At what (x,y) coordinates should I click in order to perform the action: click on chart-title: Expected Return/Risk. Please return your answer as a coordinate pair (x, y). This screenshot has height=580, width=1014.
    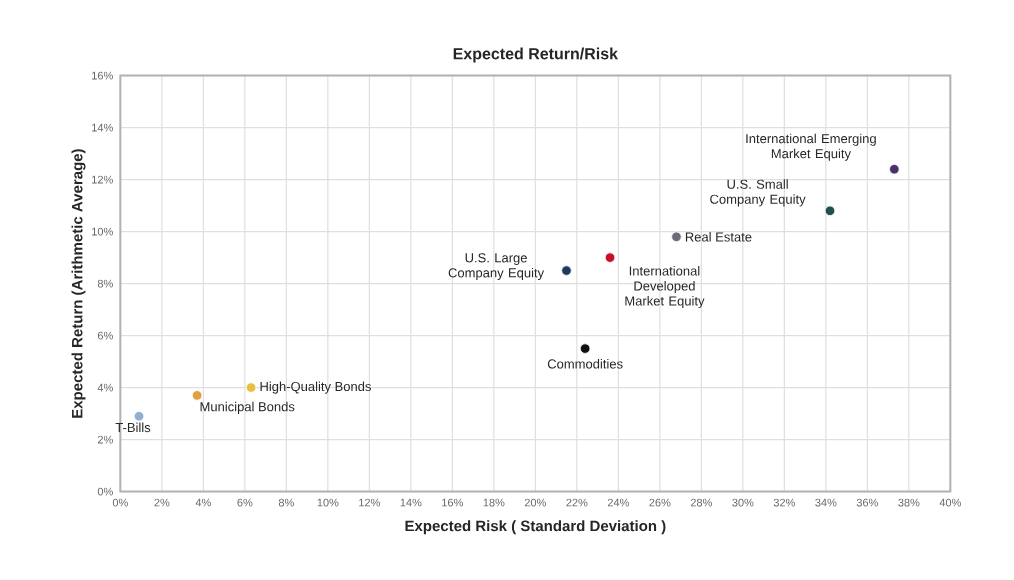
    Looking at the image, I should click on (536, 55).